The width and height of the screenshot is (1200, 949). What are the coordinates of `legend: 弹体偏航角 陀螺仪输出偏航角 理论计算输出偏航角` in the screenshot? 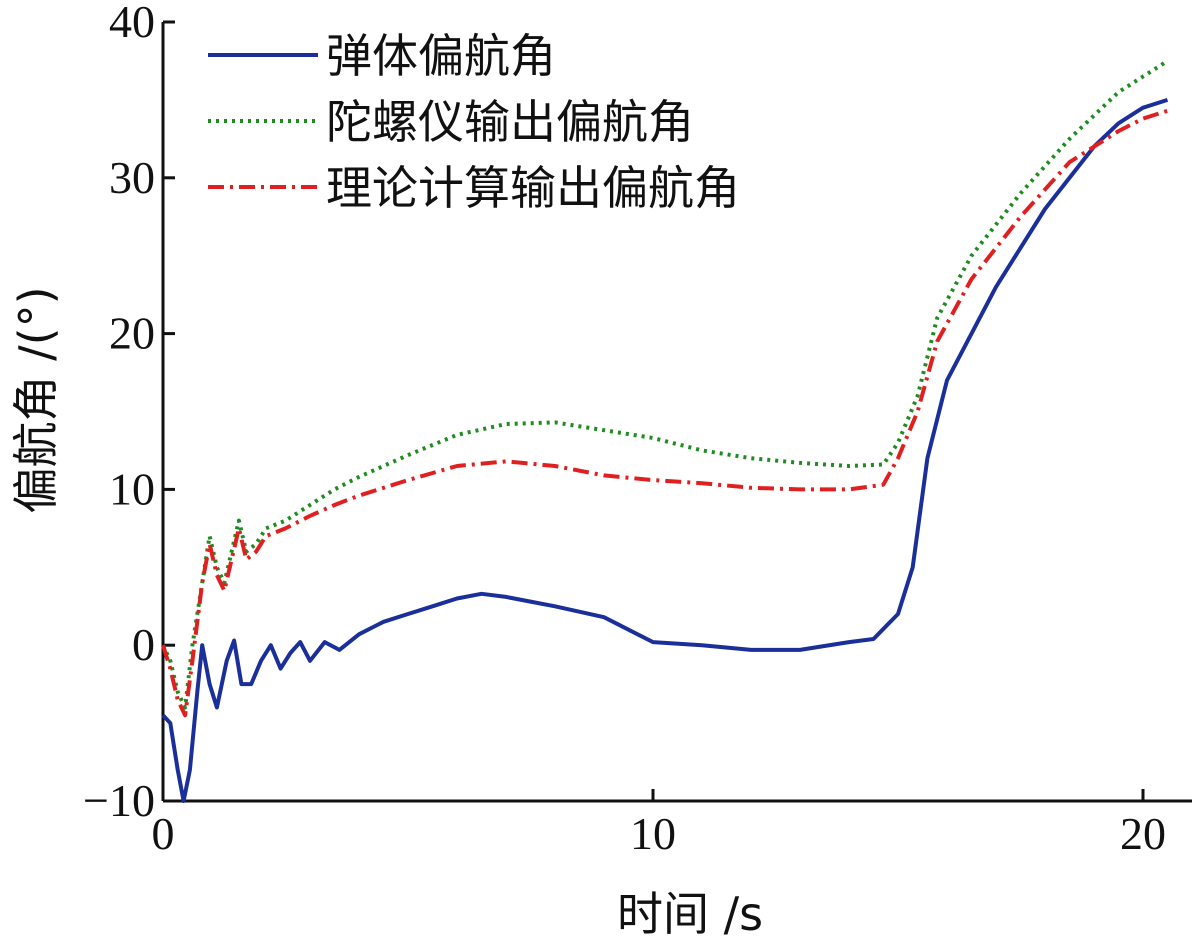 It's located at (474, 122).